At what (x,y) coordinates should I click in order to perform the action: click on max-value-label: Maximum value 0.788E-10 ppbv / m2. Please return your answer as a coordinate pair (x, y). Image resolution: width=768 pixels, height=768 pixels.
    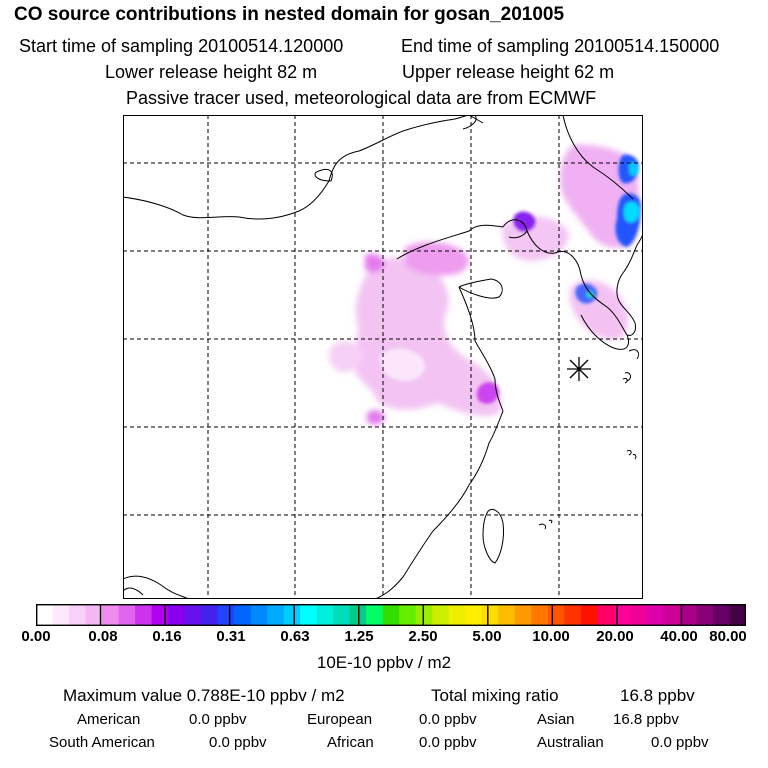
    Looking at the image, I should click on (204, 695).